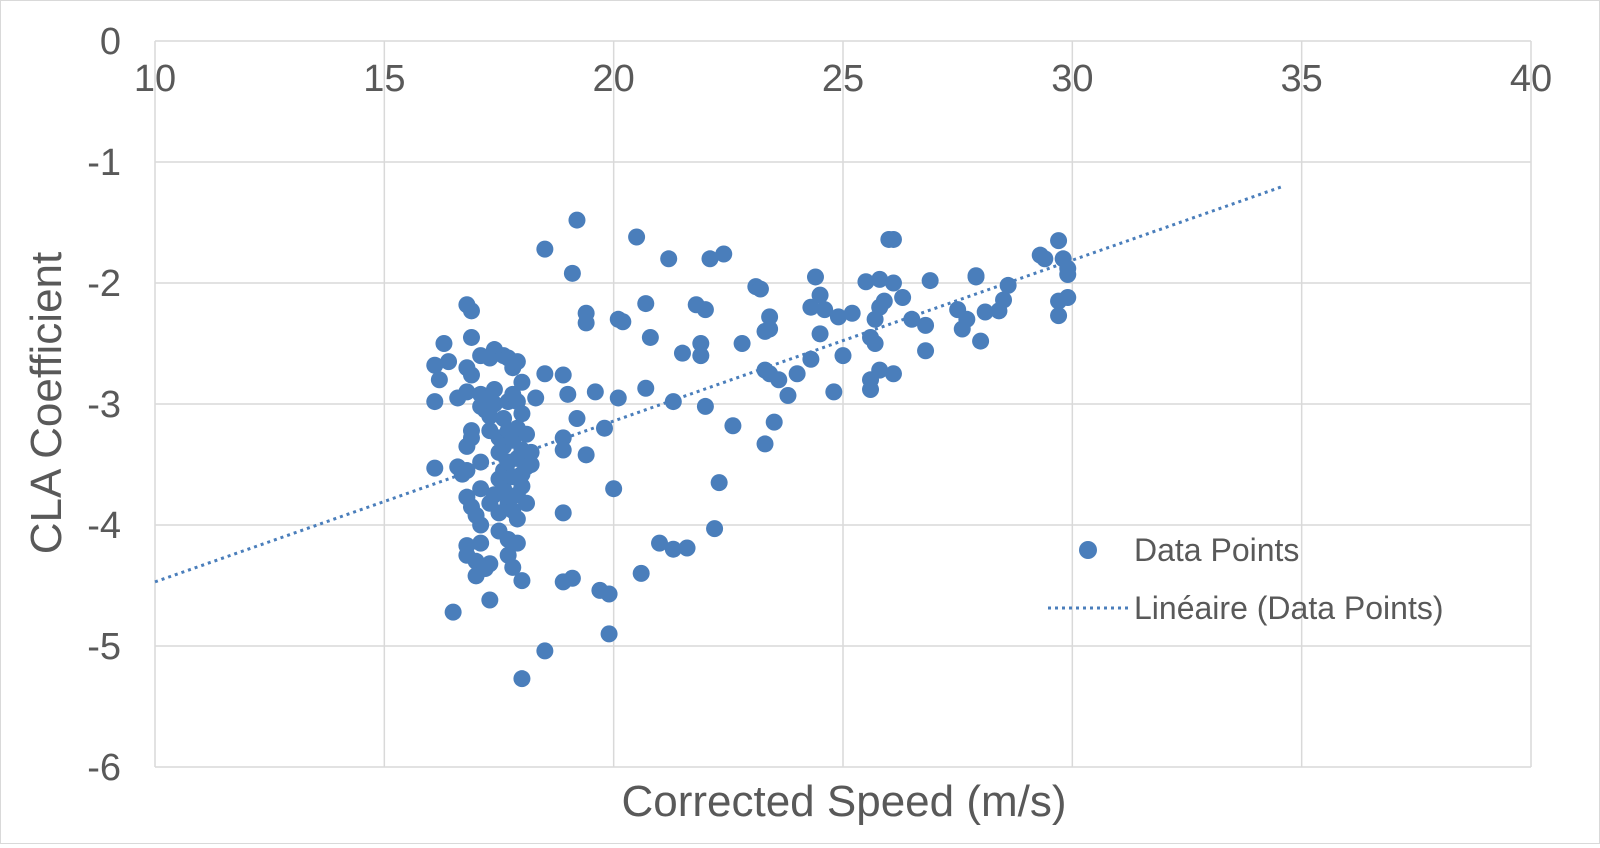  Describe the element at coordinates (384, 79) in the screenshot. I see `x-tick-label: 15` at that location.